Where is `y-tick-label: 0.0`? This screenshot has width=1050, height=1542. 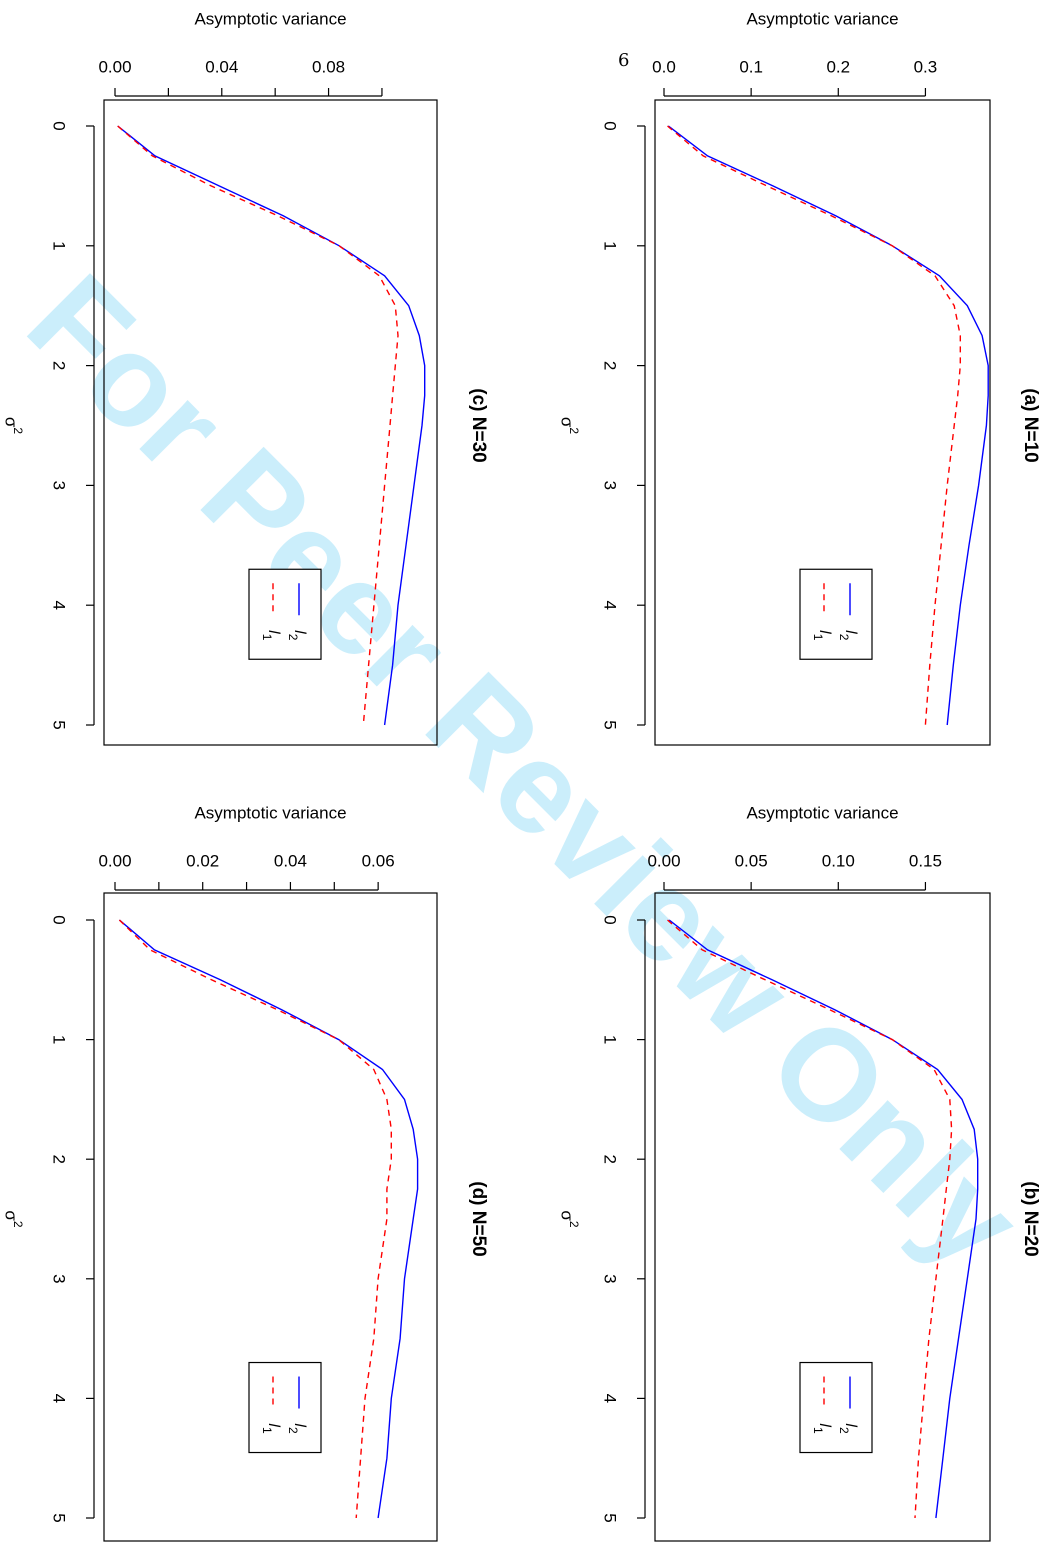
y-tick-label: 0.0 is located at coordinates (664, 66).